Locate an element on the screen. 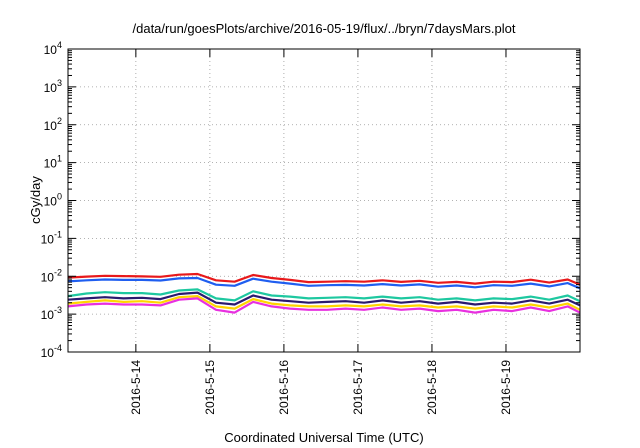 Image resolution: width=640 pixels, height=448 pixels. y-tick-labels: 10⁻⁴ 10⁻³ 10⁻² 10⁻¹ 10⁰ 10¹ 10² 10³ 10⁴ is located at coordinates (51, 200).